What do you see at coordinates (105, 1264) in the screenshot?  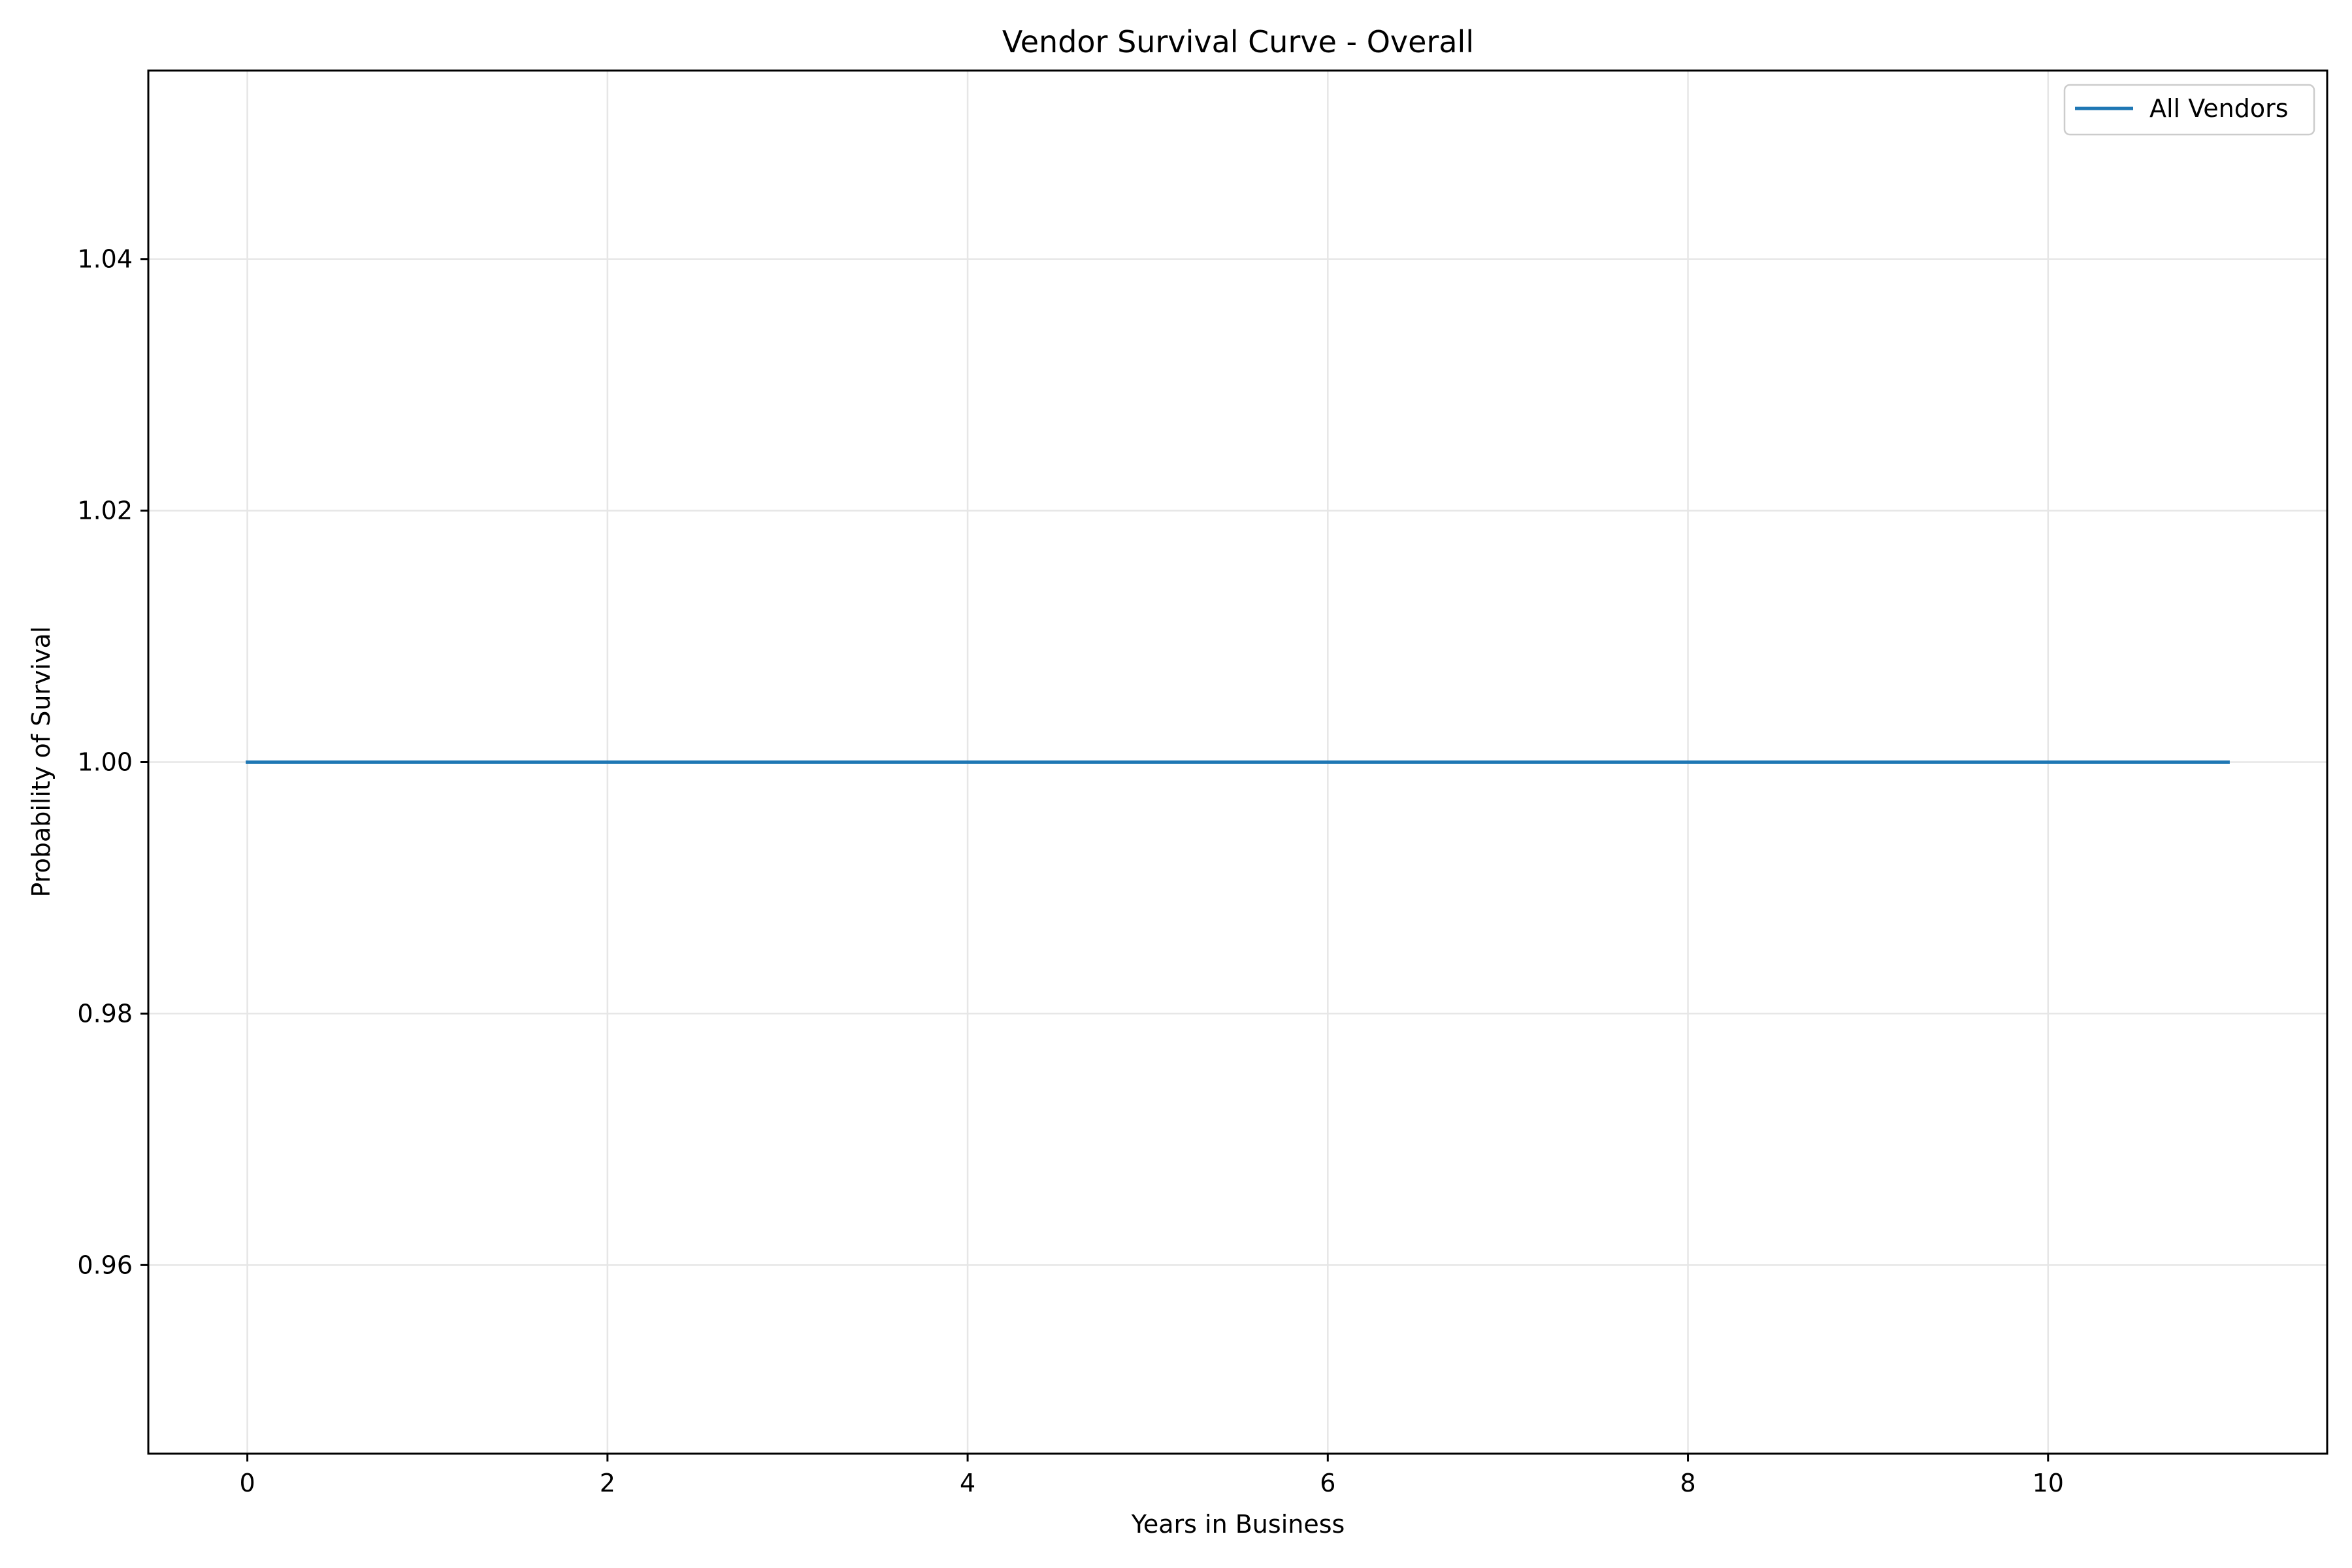 I see `y-tick-label: 0.96` at bounding box center [105, 1264].